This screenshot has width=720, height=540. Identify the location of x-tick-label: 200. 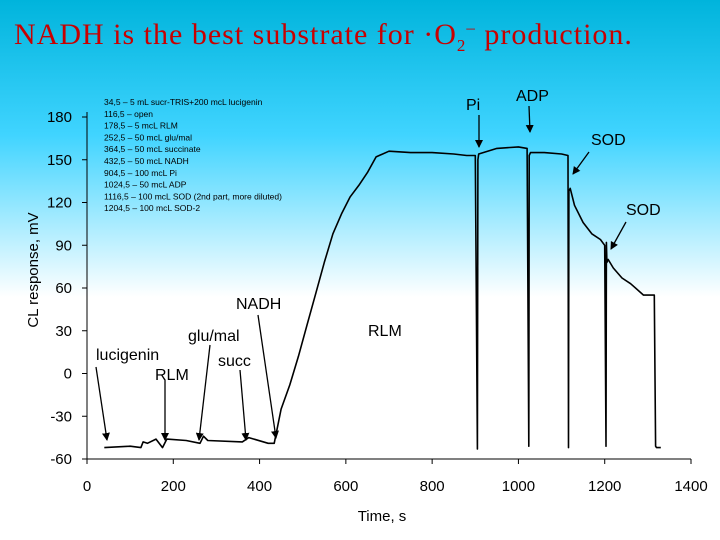
(173, 486).